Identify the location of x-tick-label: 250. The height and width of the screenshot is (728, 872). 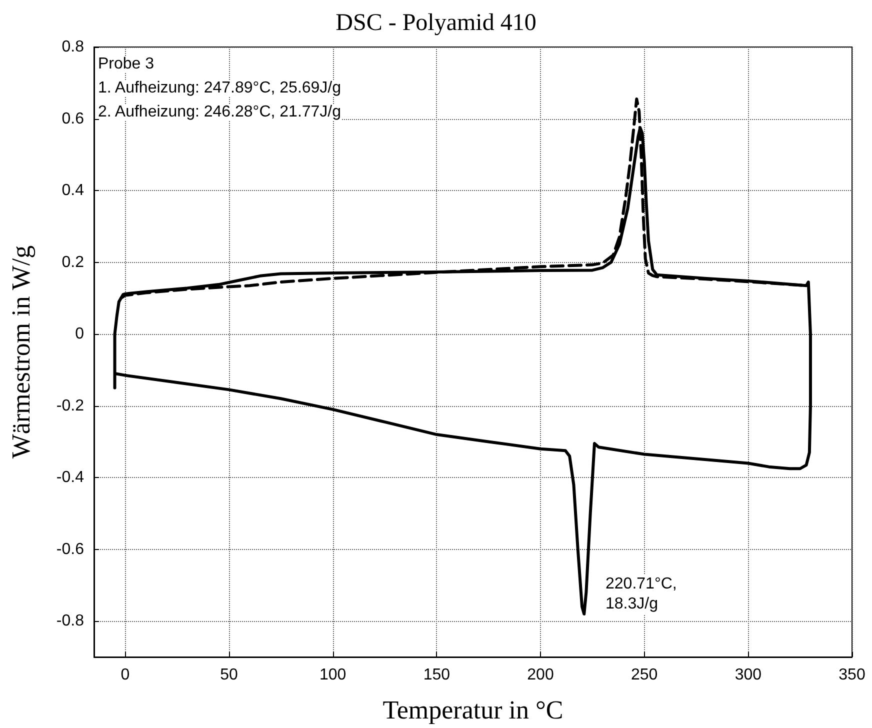
(644, 675).